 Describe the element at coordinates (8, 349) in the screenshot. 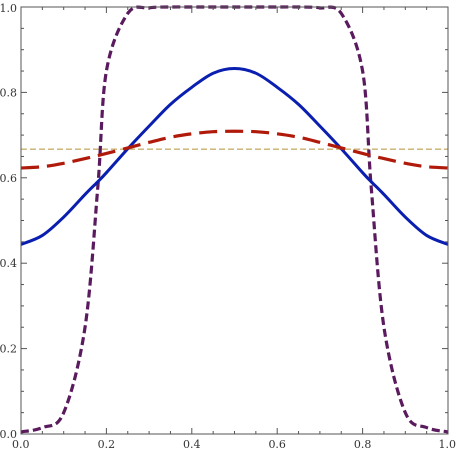

I see `y-tick-label: 0.2` at that location.